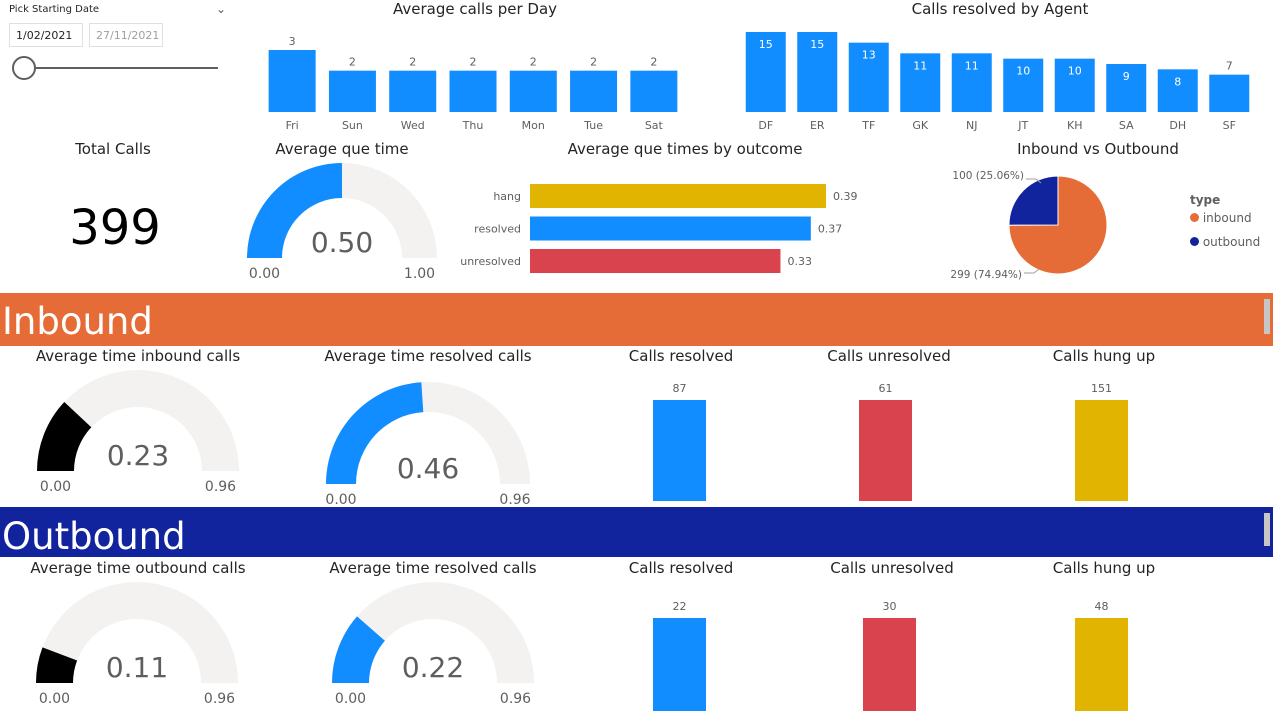 The image size is (1273, 715). I want to click on inbound-hung-chart-data-label: 151, so click(1101, 388).